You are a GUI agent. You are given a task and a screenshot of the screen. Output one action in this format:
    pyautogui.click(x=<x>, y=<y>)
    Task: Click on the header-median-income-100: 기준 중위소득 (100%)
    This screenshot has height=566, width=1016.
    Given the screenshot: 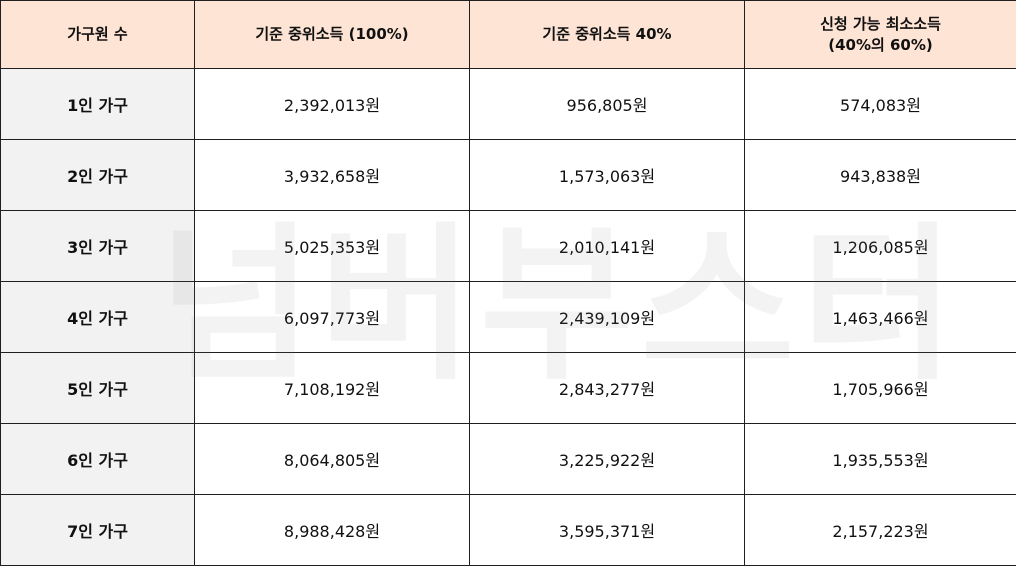 What is the action you would take?
    pyautogui.click(x=332, y=35)
    